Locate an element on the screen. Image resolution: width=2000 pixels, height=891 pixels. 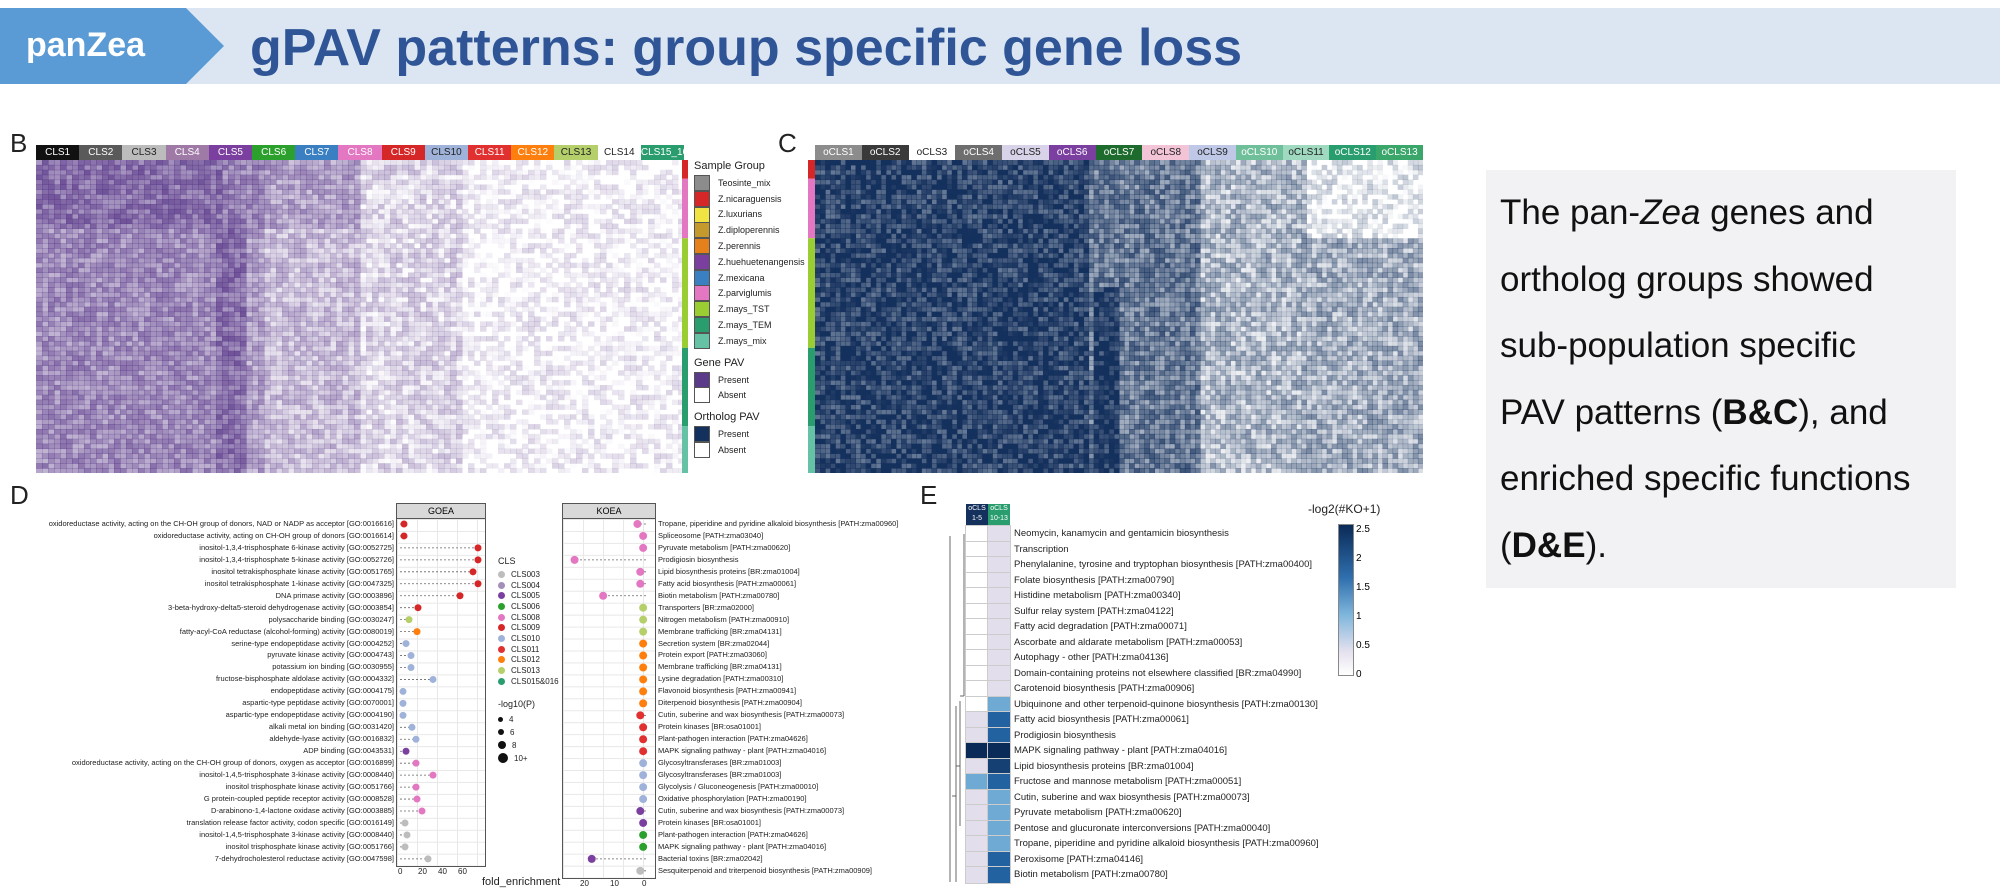
colorbar-tick: 2 is located at coordinates (1359, 558).